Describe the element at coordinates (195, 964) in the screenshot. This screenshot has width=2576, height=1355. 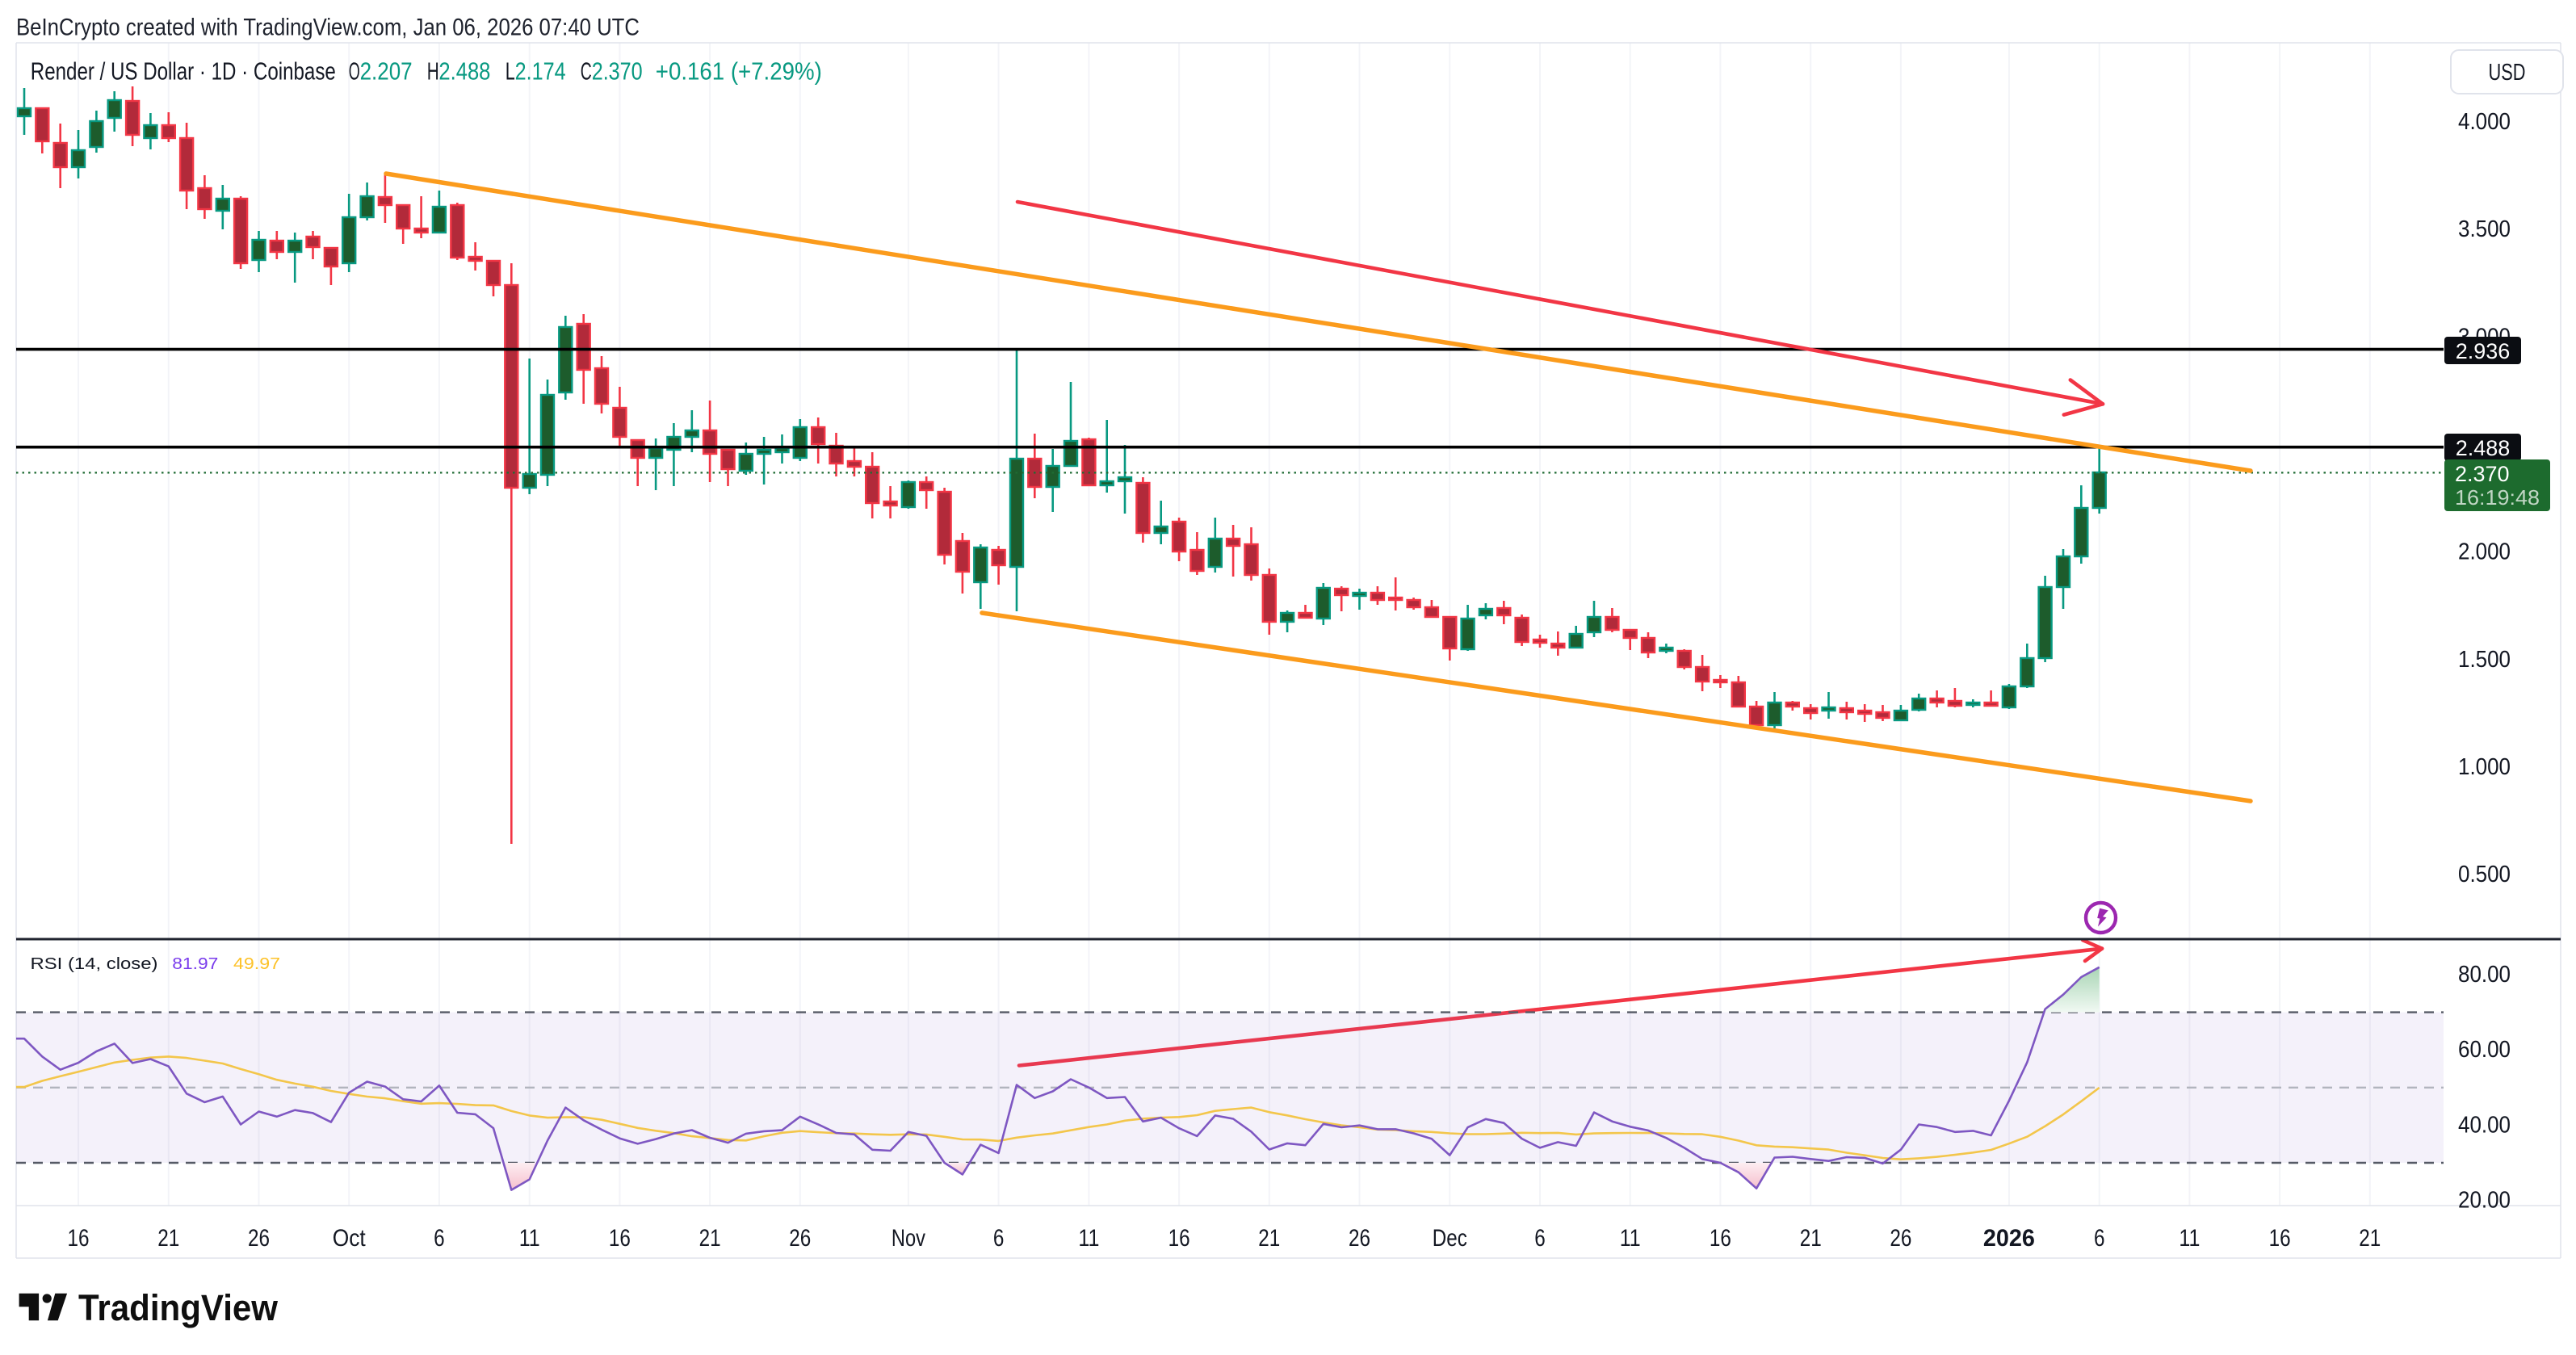
I see `svg-text: 81.97` at that location.